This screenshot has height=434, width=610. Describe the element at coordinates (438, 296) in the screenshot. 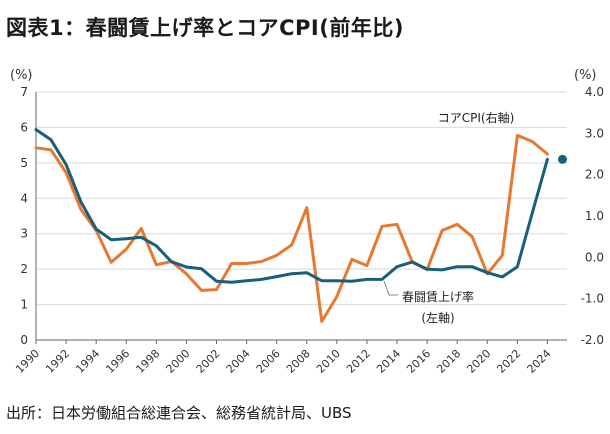

I see `wage-increase-label: 春闘賃上げ率` at that location.